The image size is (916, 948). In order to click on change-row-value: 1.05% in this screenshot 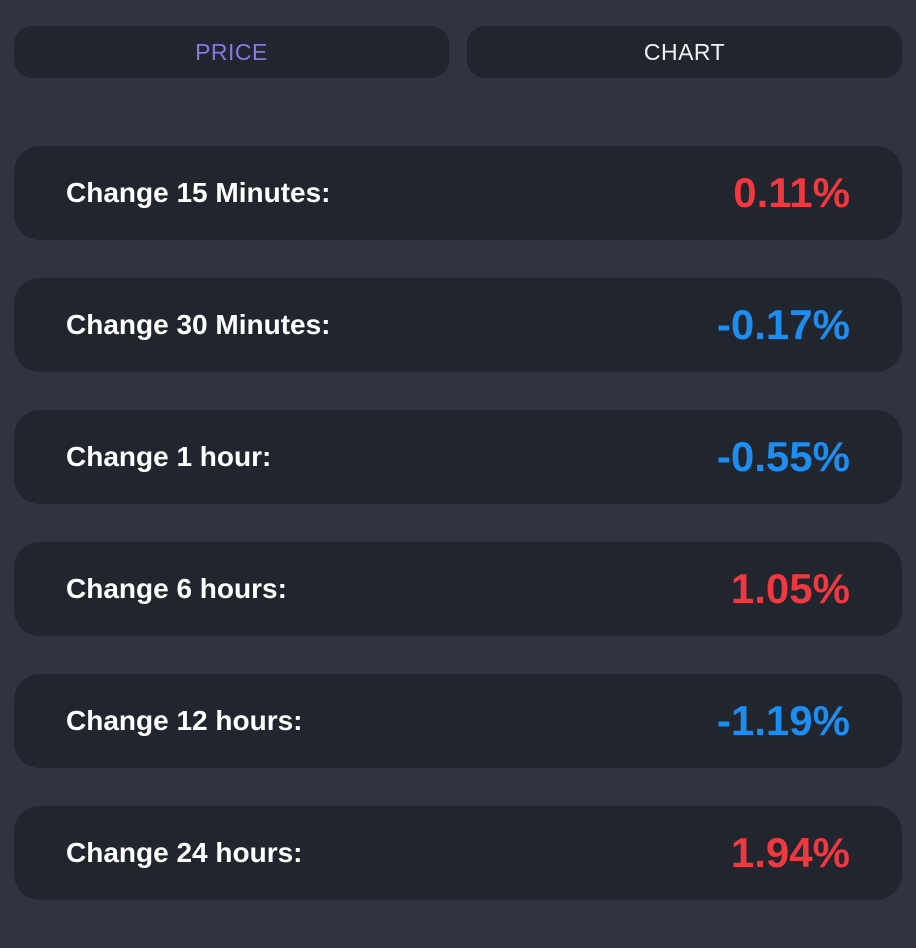, I will do `click(790, 588)`.